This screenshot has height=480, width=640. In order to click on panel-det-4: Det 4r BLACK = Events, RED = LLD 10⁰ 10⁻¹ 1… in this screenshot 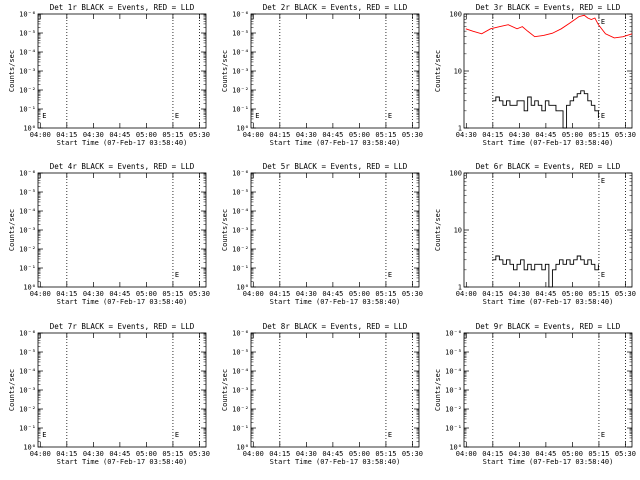, I will do `click(109, 234)`.